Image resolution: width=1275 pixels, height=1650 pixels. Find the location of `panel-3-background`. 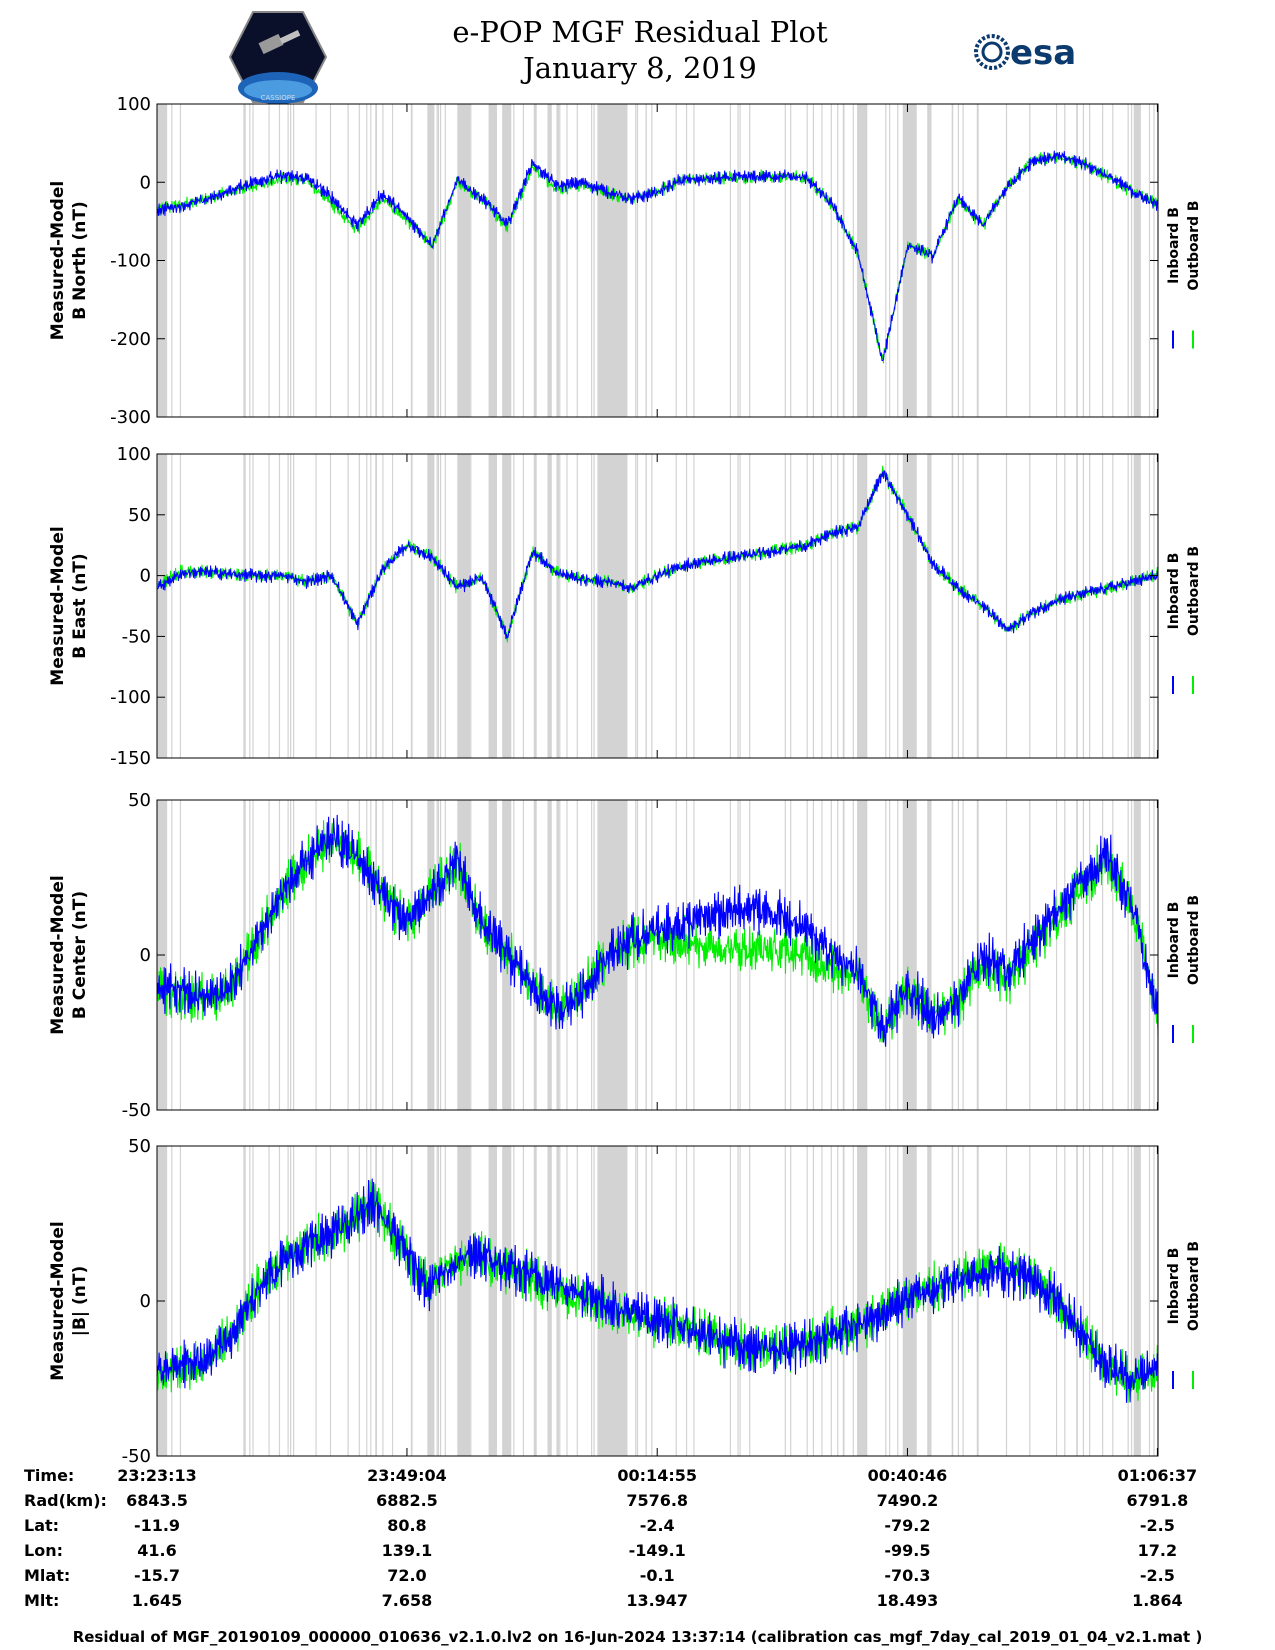

panel-3-background is located at coordinates (657, 955).